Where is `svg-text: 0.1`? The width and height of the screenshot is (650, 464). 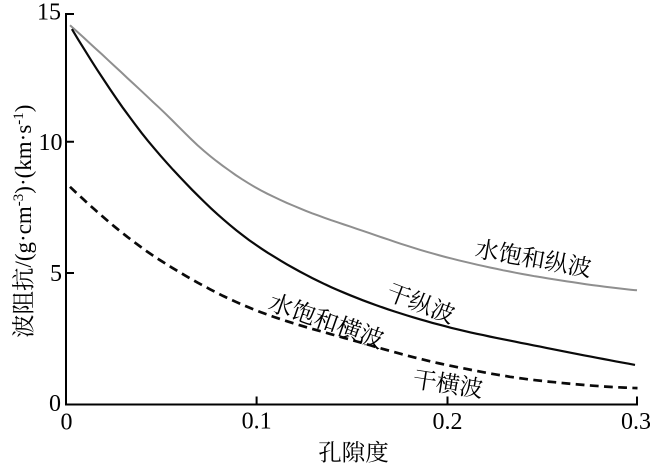
svg-text: 0.1 is located at coordinates (257, 422).